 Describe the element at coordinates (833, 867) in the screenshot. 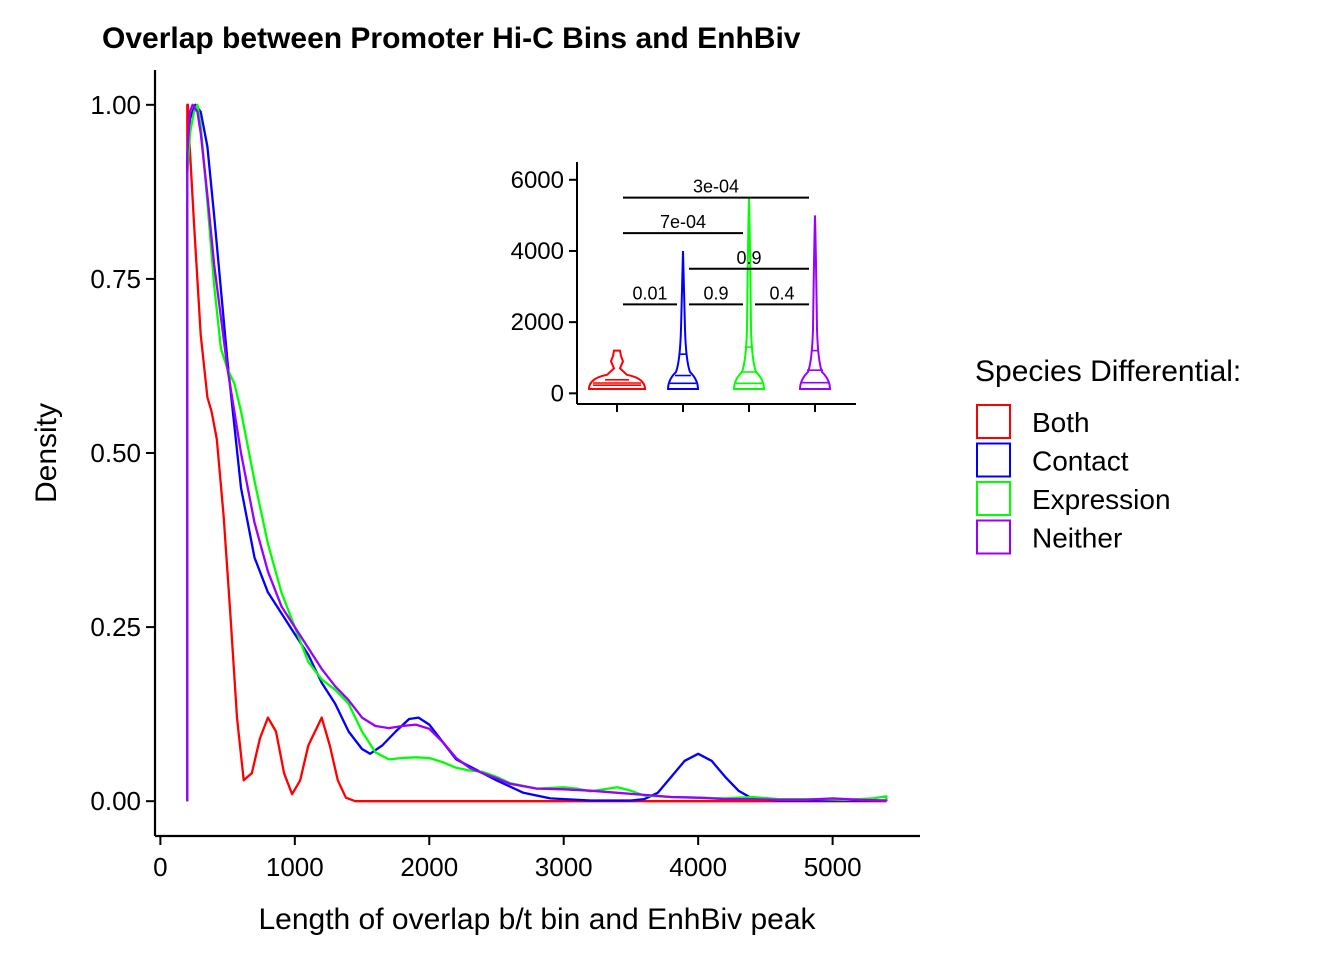

I see `x-tick-label: 5000` at that location.